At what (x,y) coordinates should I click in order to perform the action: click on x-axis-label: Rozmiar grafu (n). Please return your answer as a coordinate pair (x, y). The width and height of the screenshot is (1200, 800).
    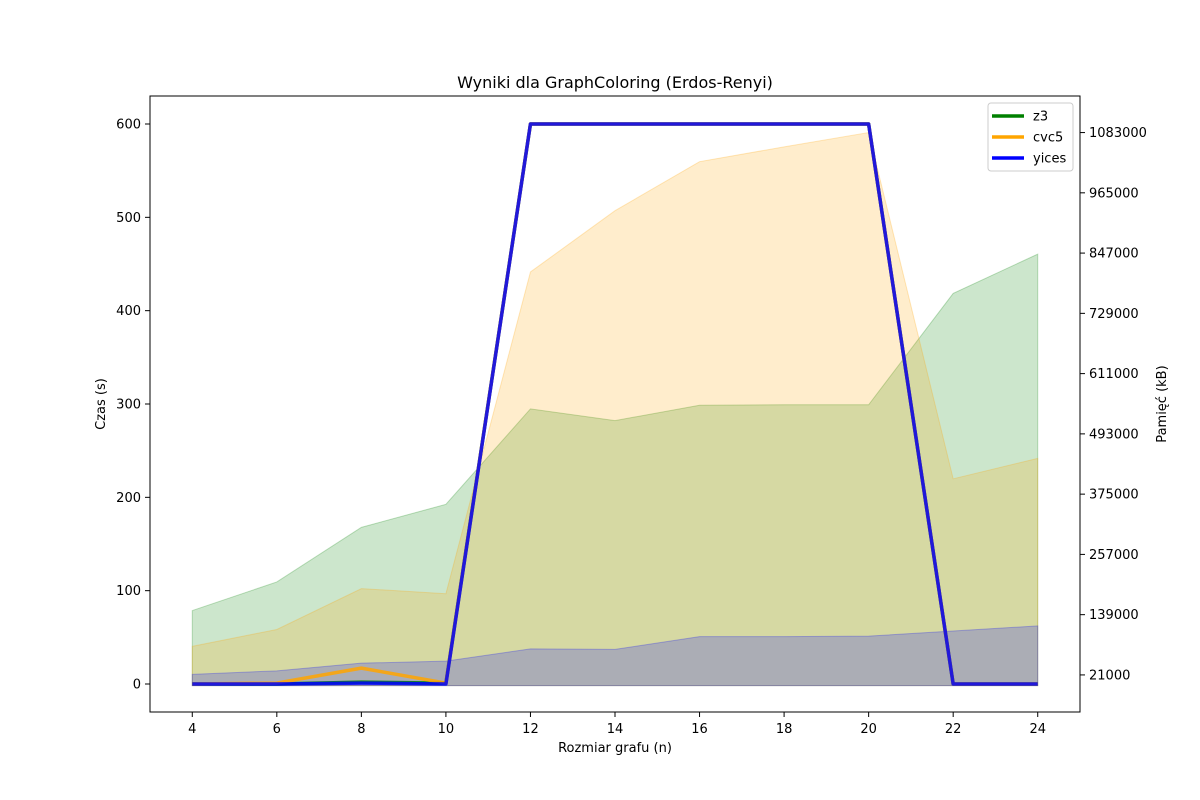
    Looking at the image, I should click on (615, 748).